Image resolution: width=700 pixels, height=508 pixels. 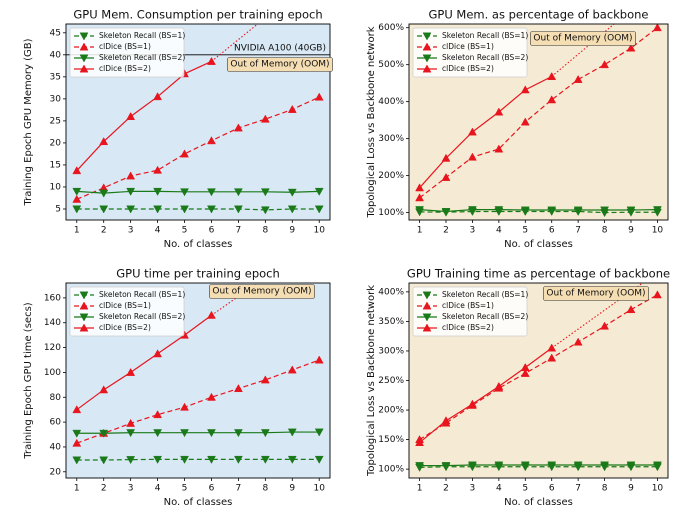 I want to click on legend-label: clDice (BS=1), so click(x=468, y=46).